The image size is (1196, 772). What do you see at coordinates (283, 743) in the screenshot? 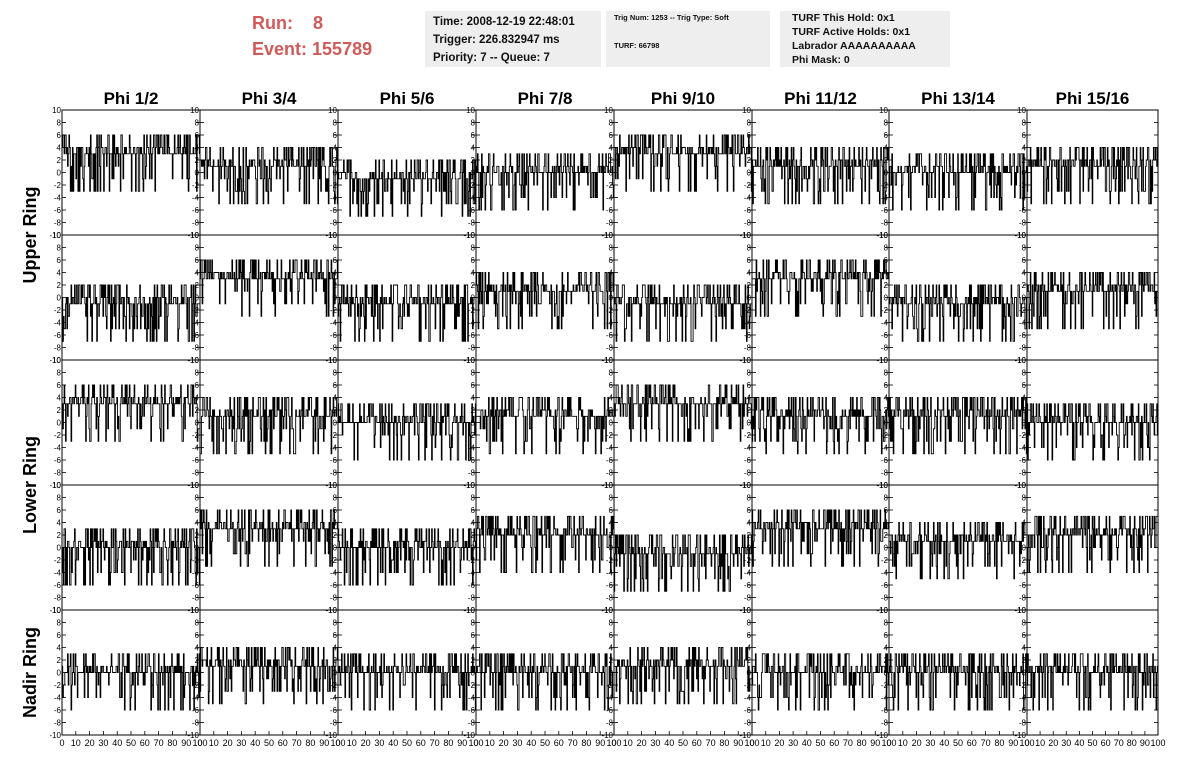
I see `x-tick-label: 60` at bounding box center [283, 743].